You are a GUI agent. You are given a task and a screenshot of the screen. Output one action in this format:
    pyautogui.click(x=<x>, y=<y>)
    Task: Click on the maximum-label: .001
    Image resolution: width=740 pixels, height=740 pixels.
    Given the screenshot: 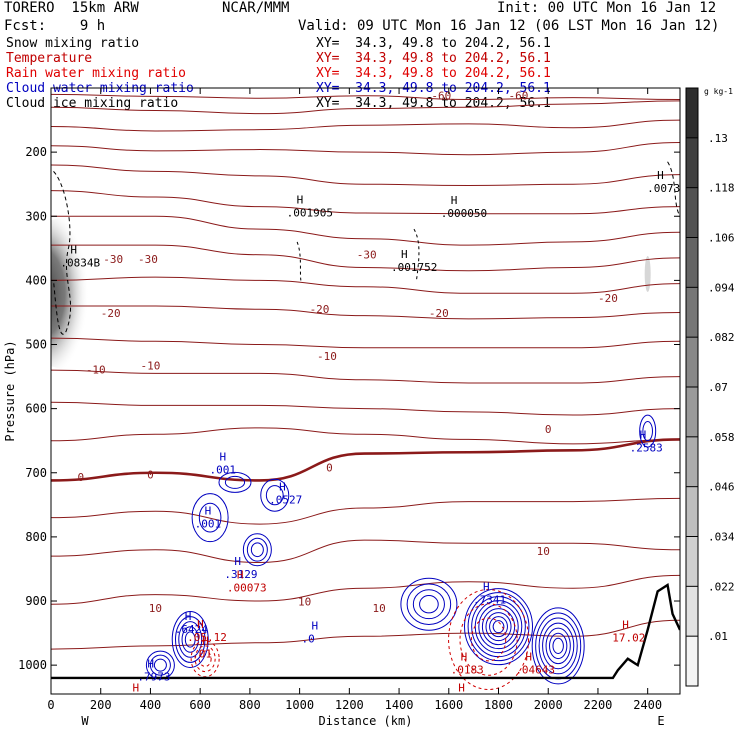 What is the action you would take?
    pyautogui.click(x=223, y=469)
    